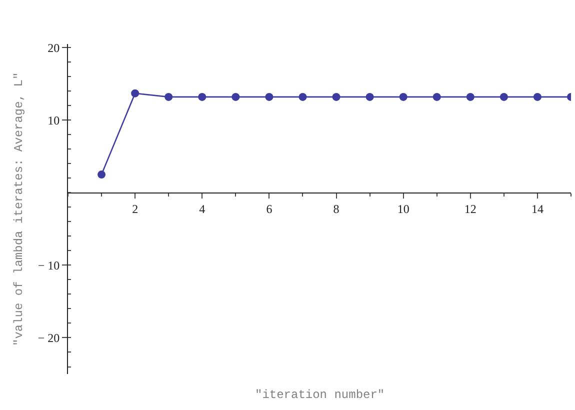 This screenshot has height=410, width=575. Describe the element at coordinates (54, 120) in the screenshot. I see `y-tick-label: 10` at that location.